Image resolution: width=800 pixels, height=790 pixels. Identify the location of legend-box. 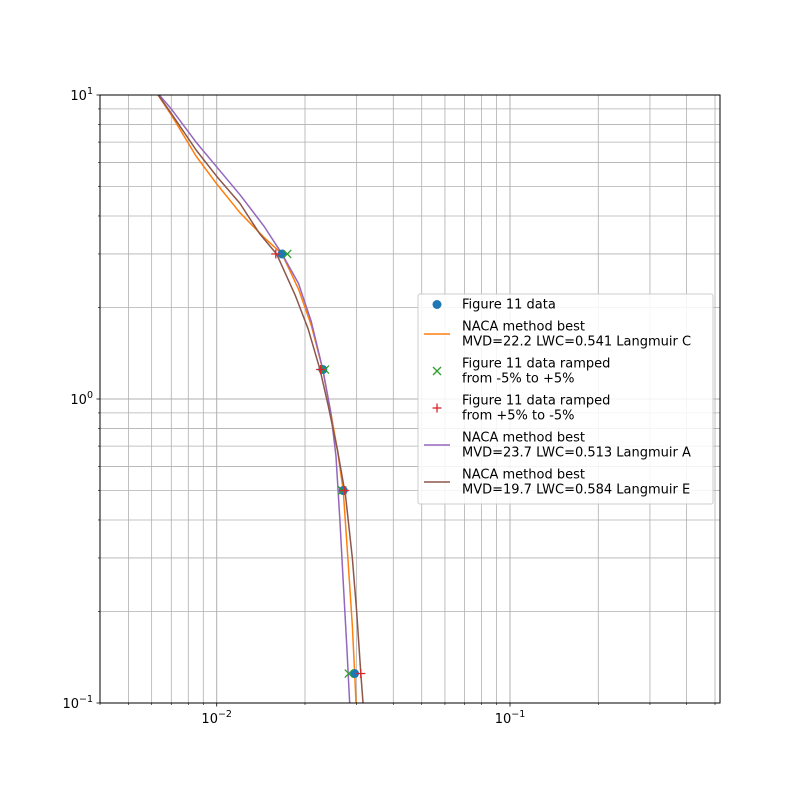
(565, 399).